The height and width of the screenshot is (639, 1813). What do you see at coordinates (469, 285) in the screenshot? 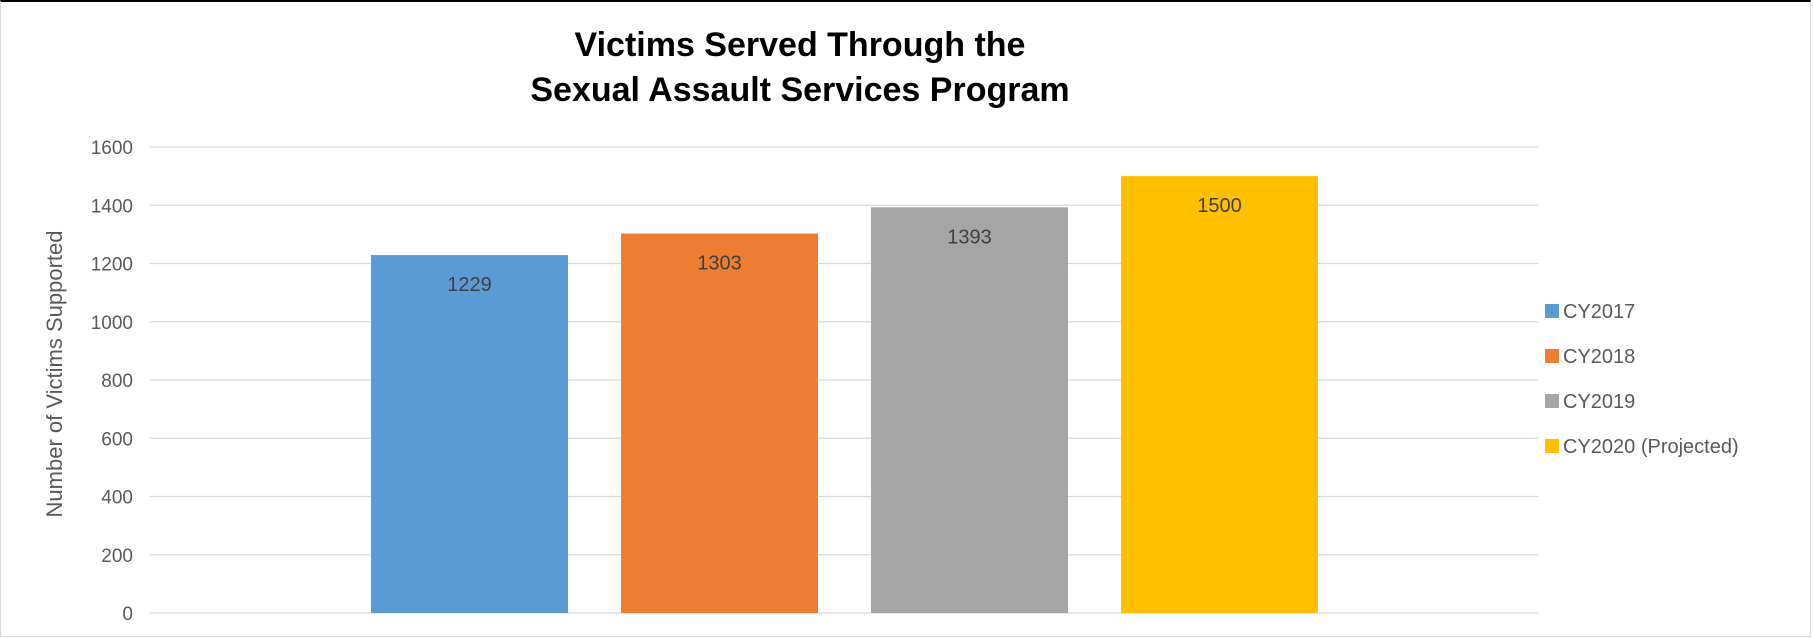
I see `data-label: 1229` at bounding box center [469, 285].